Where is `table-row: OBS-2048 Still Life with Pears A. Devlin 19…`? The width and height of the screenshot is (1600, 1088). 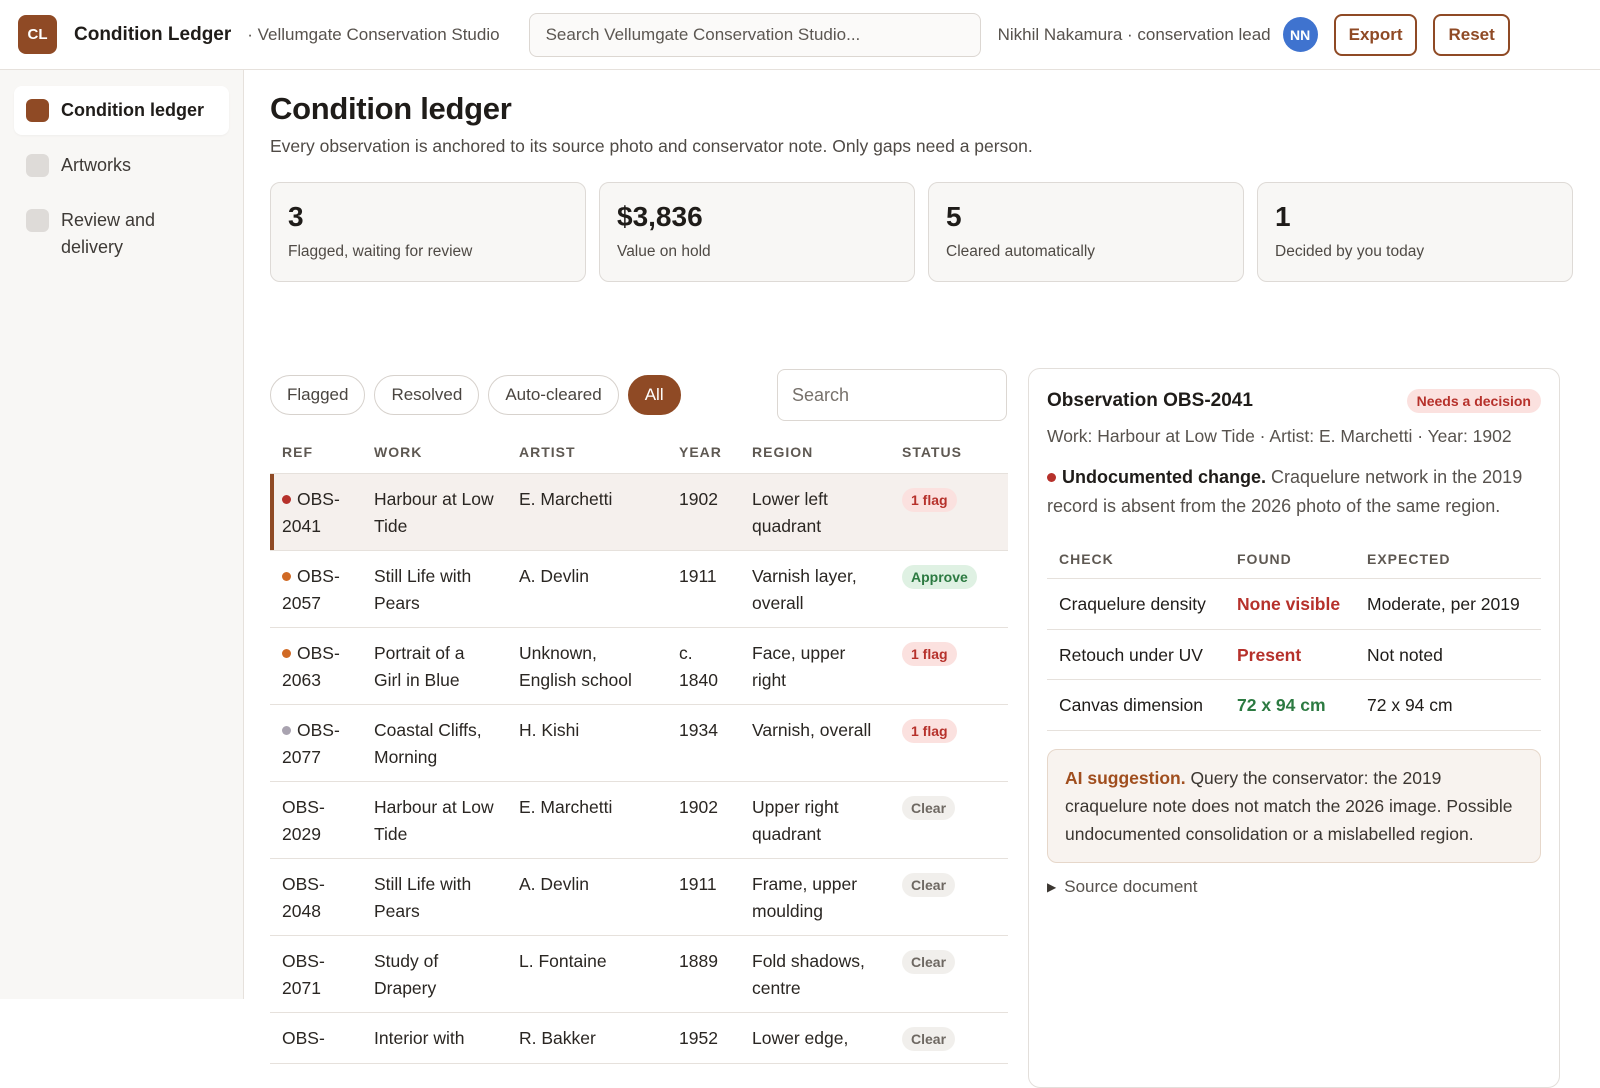 table-row: OBS-2048 Still Life with Pears A. Devlin 19… is located at coordinates (639, 897).